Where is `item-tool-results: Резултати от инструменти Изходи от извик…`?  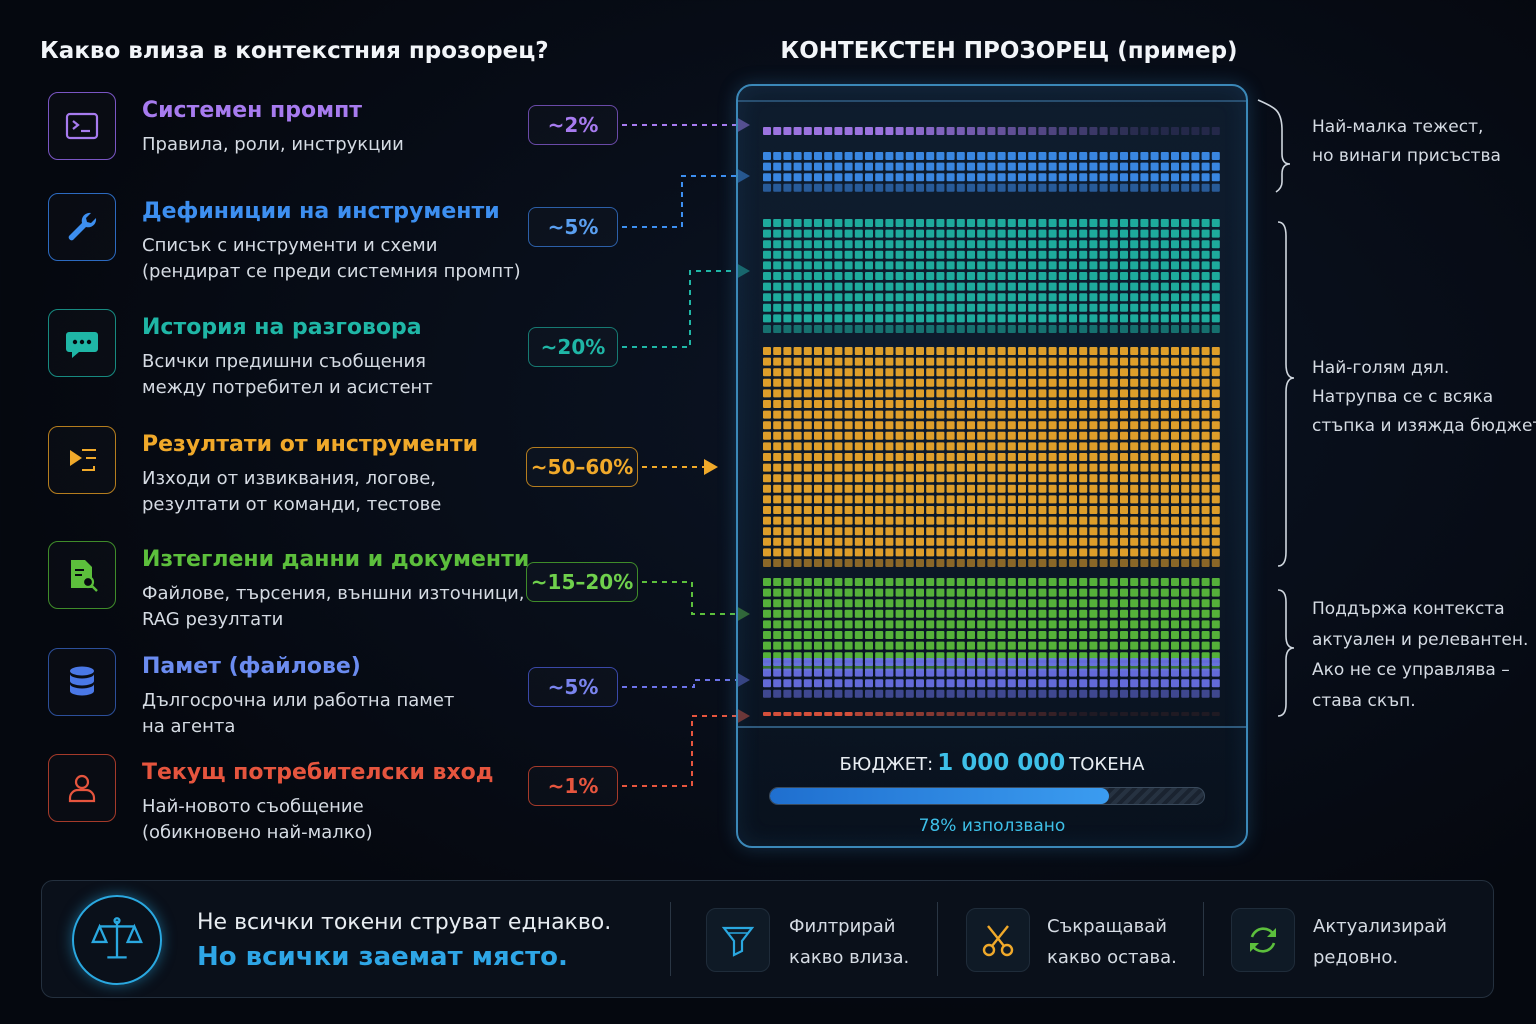 item-tool-results: Резултати от инструменти Изходи от извик… is located at coordinates (298, 476).